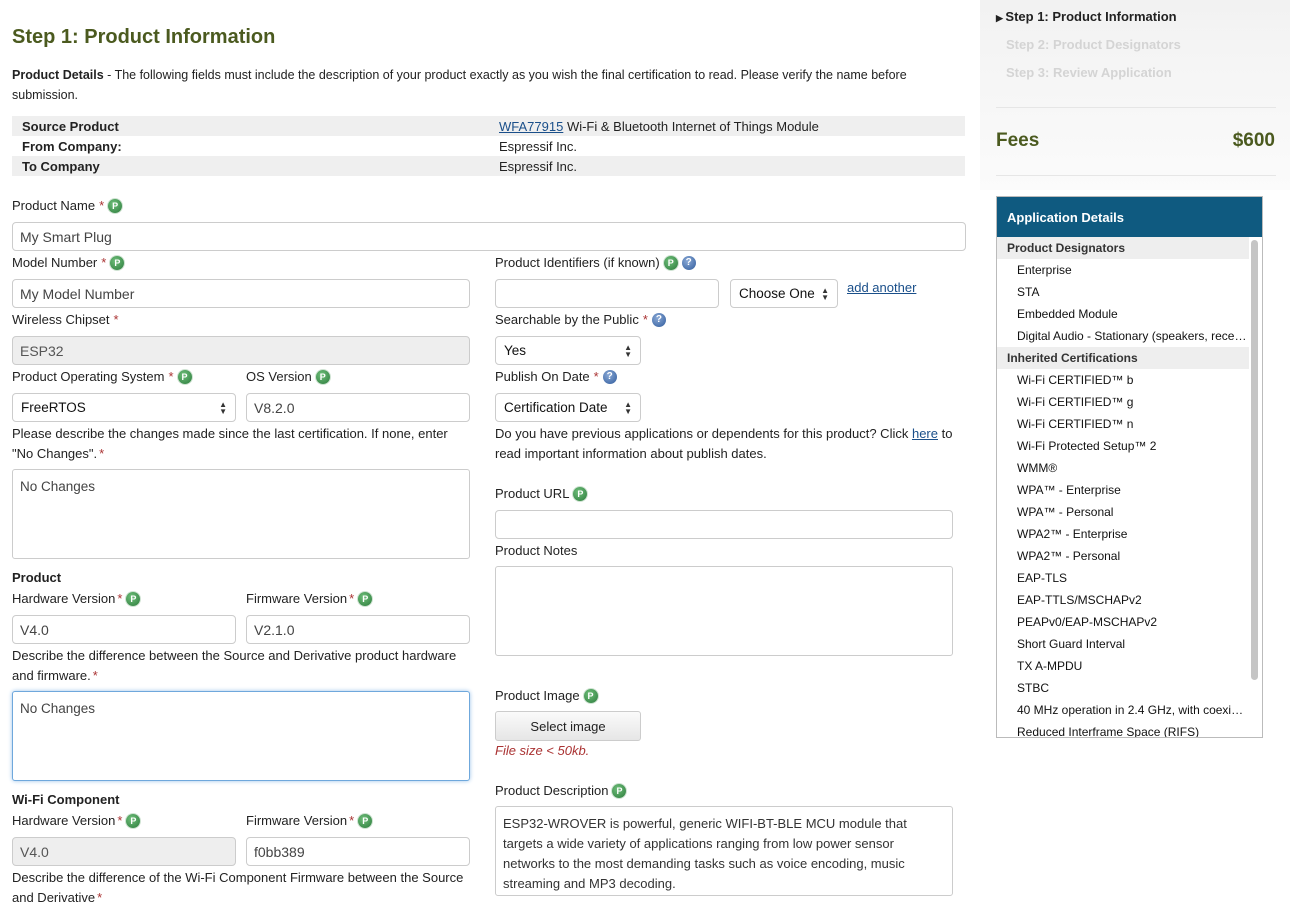  I want to click on details-item: EAP-TLS, so click(1042, 578).